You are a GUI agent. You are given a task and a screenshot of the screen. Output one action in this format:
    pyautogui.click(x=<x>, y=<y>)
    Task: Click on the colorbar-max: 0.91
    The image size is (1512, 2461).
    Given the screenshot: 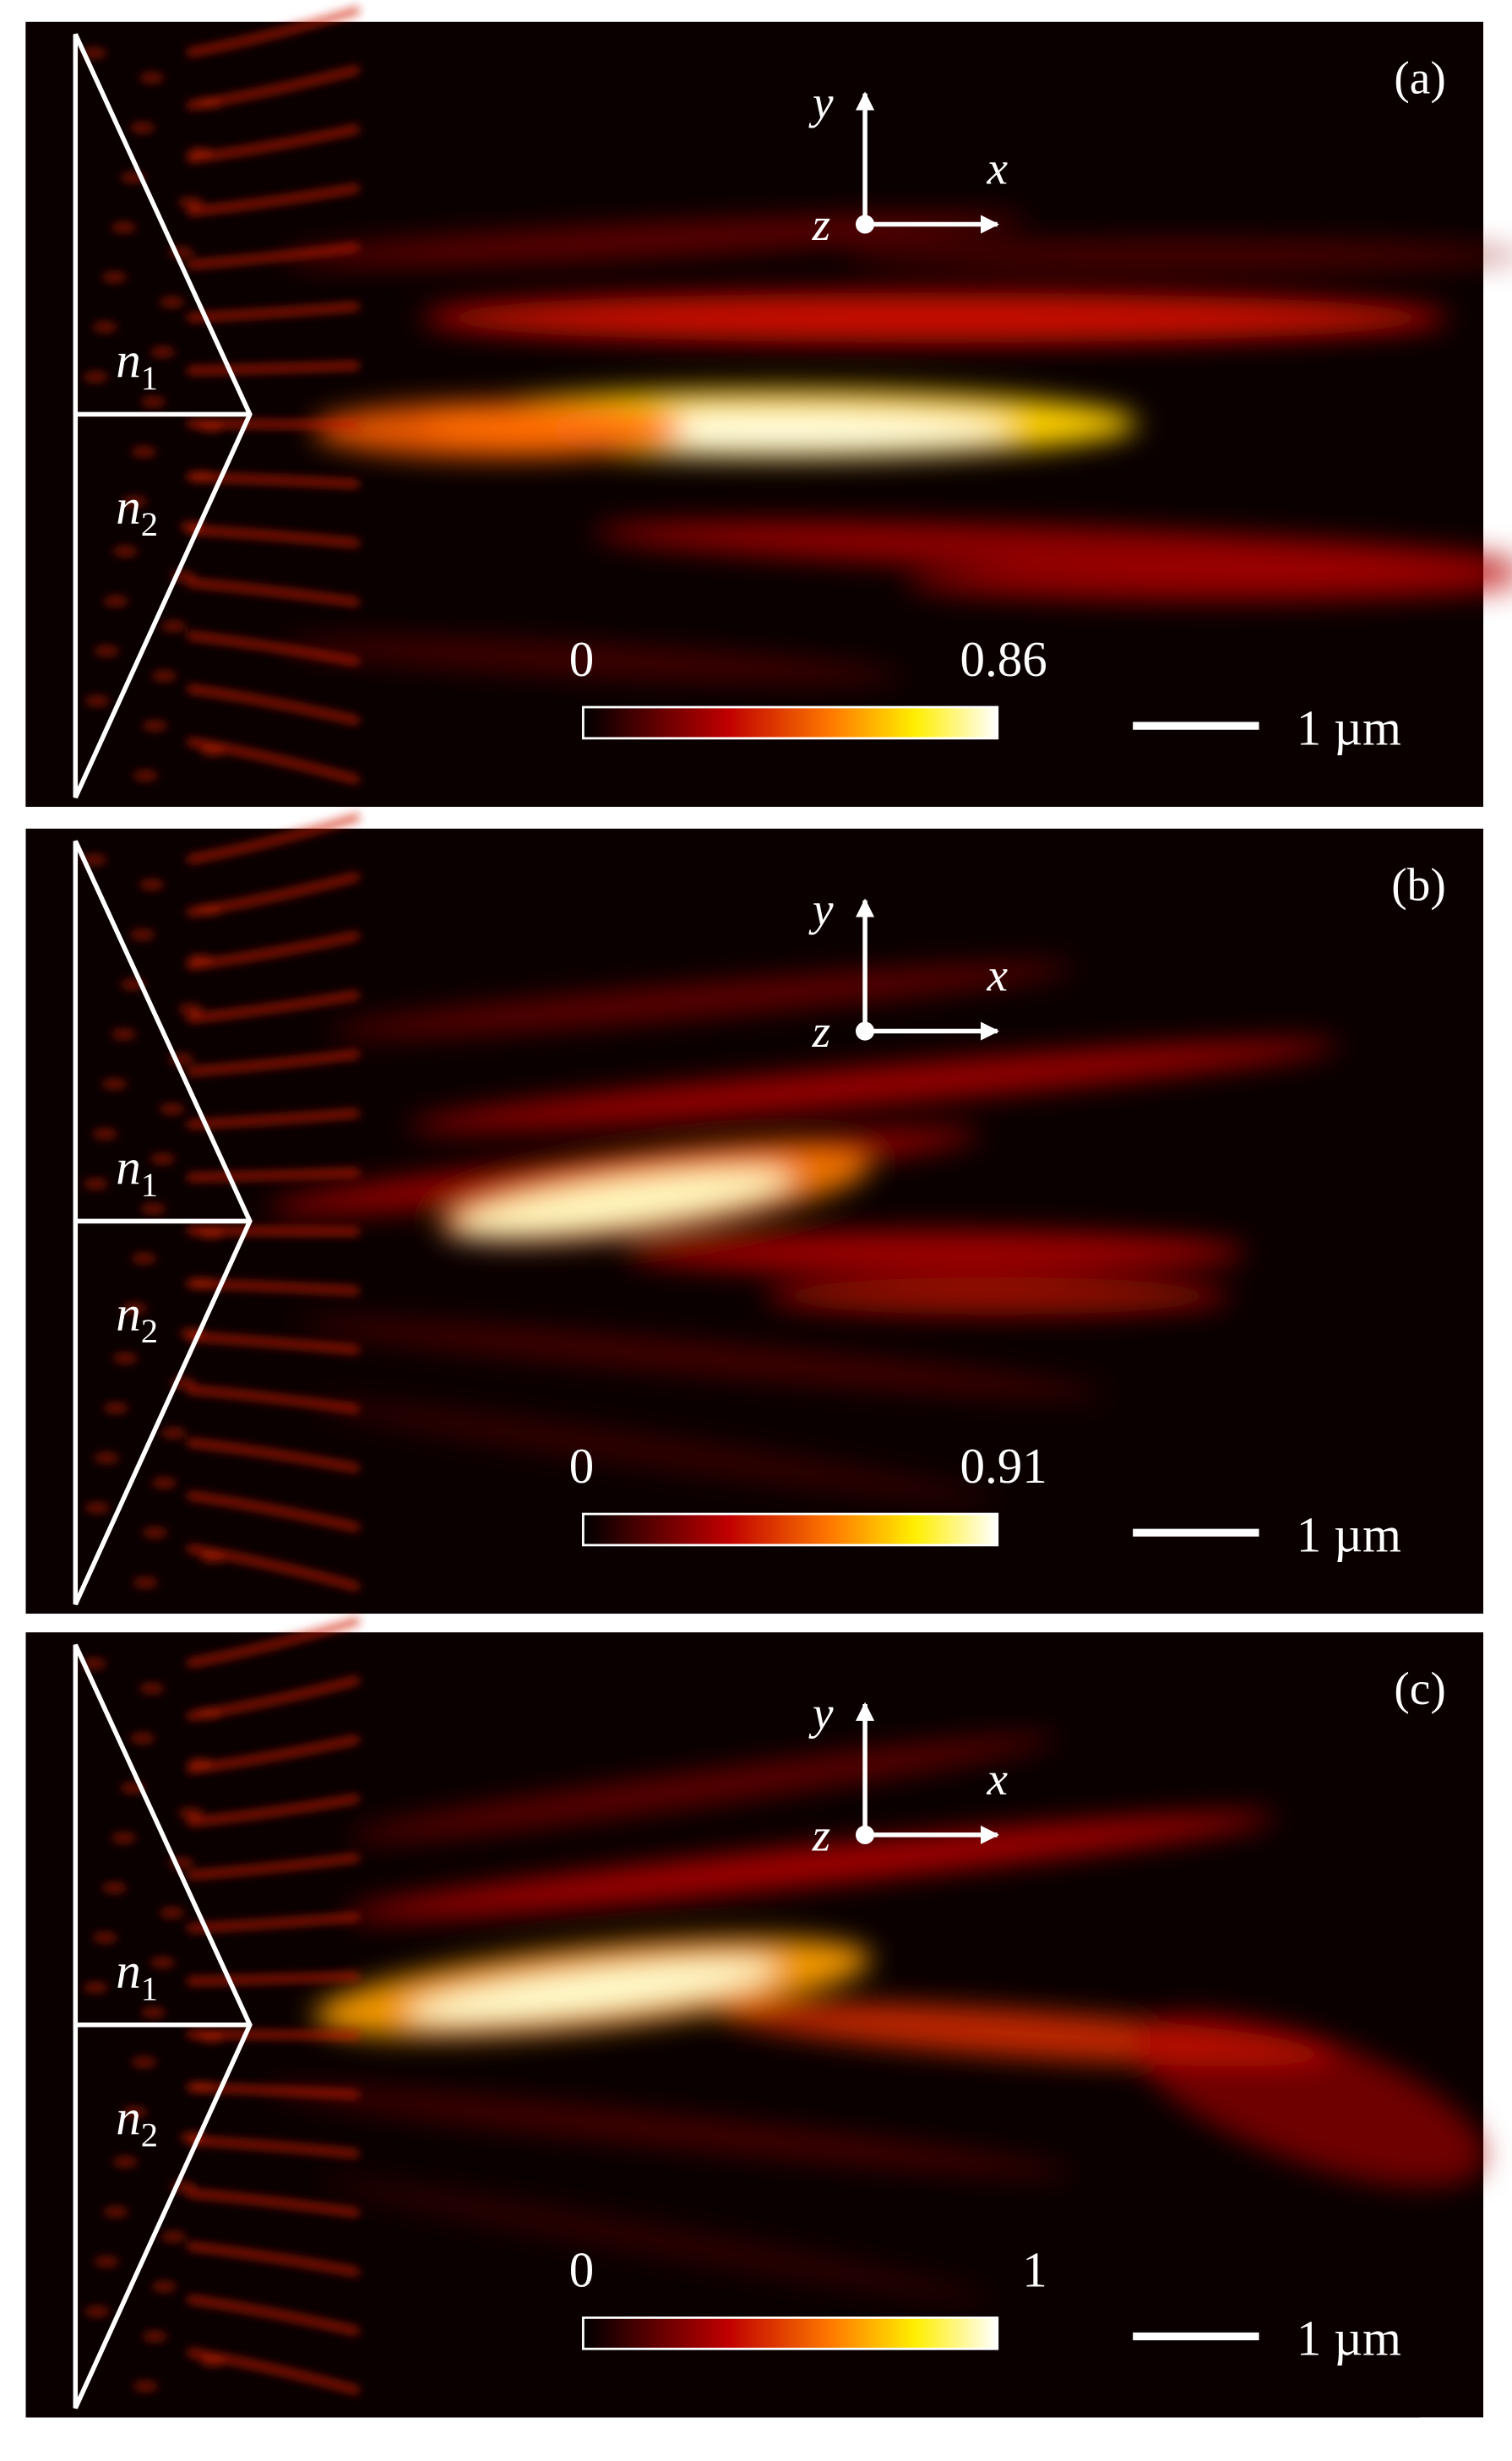 What is the action you would take?
    pyautogui.click(x=1004, y=1466)
    